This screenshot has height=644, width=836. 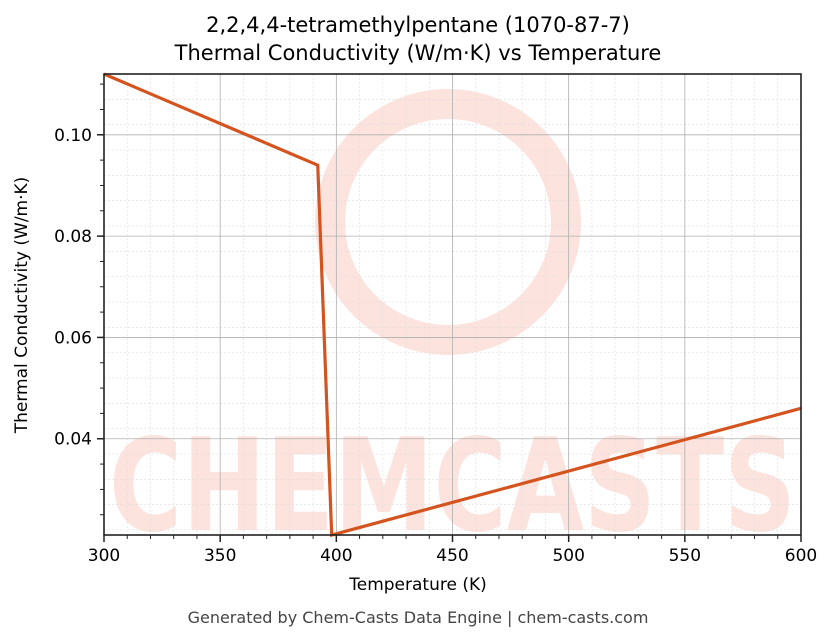 I want to click on y-tick-label: 0.06, so click(x=73, y=338).